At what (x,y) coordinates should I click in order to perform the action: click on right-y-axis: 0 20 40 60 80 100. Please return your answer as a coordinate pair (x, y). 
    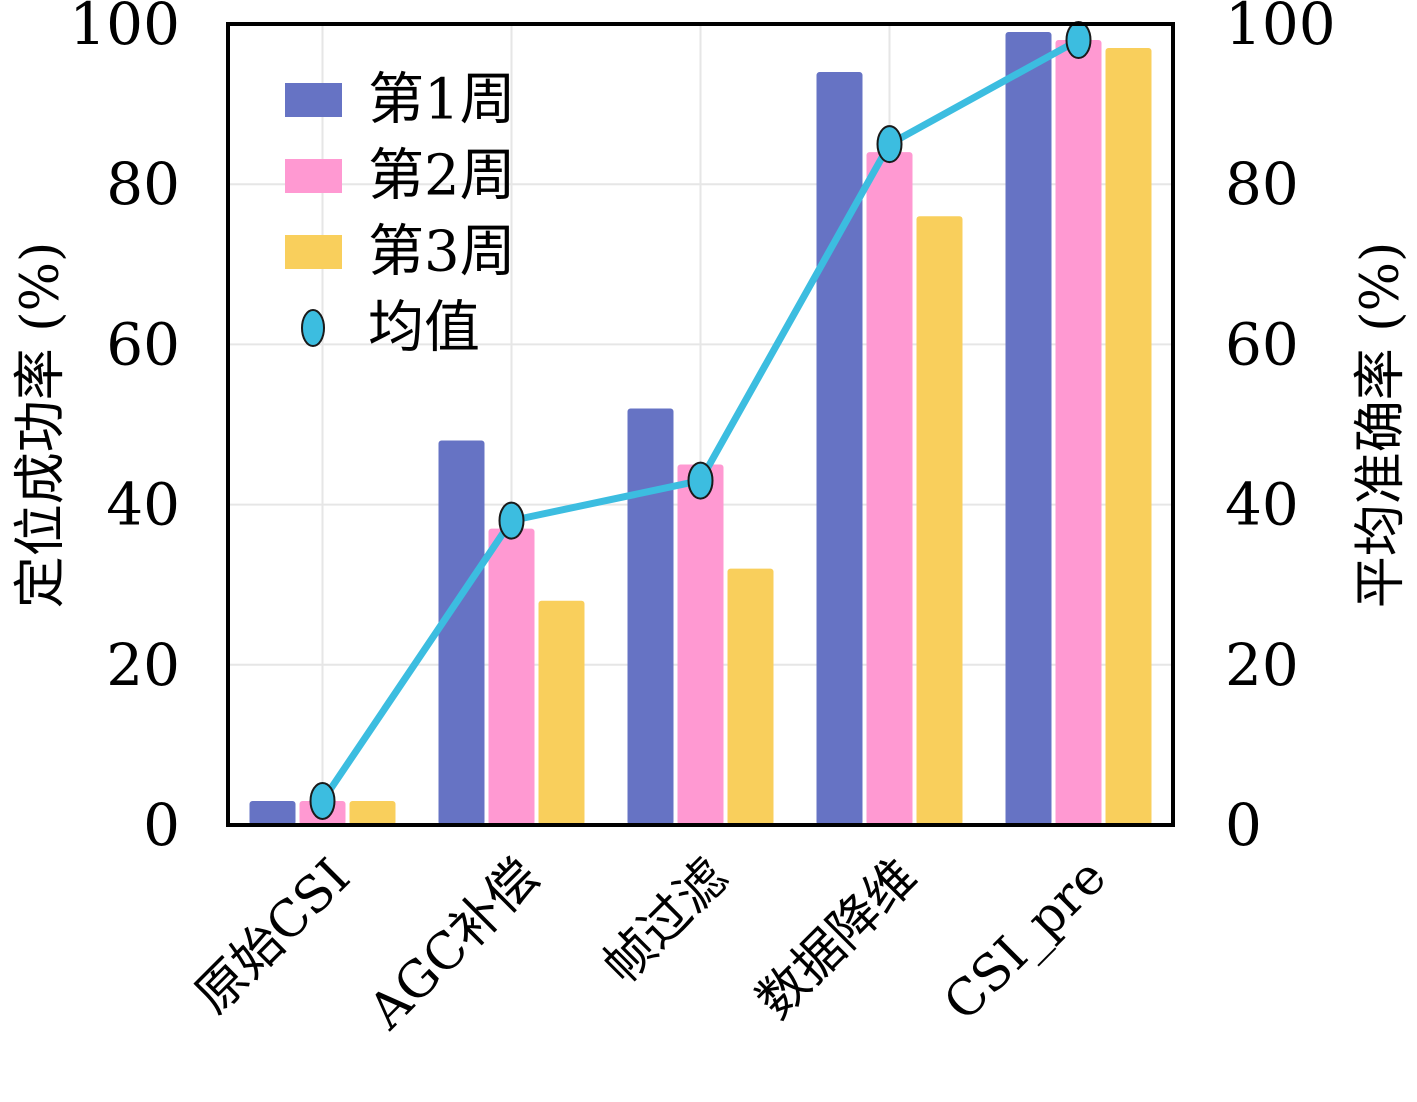
    Looking at the image, I should click on (1280, 429).